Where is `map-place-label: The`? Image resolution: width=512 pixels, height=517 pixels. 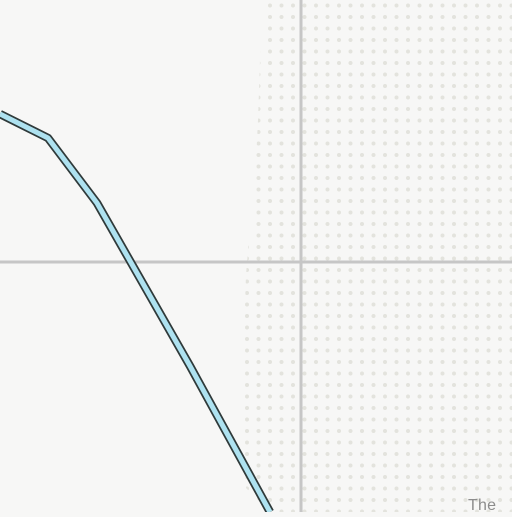 map-place-label: The is located at coordinates (482, 505).